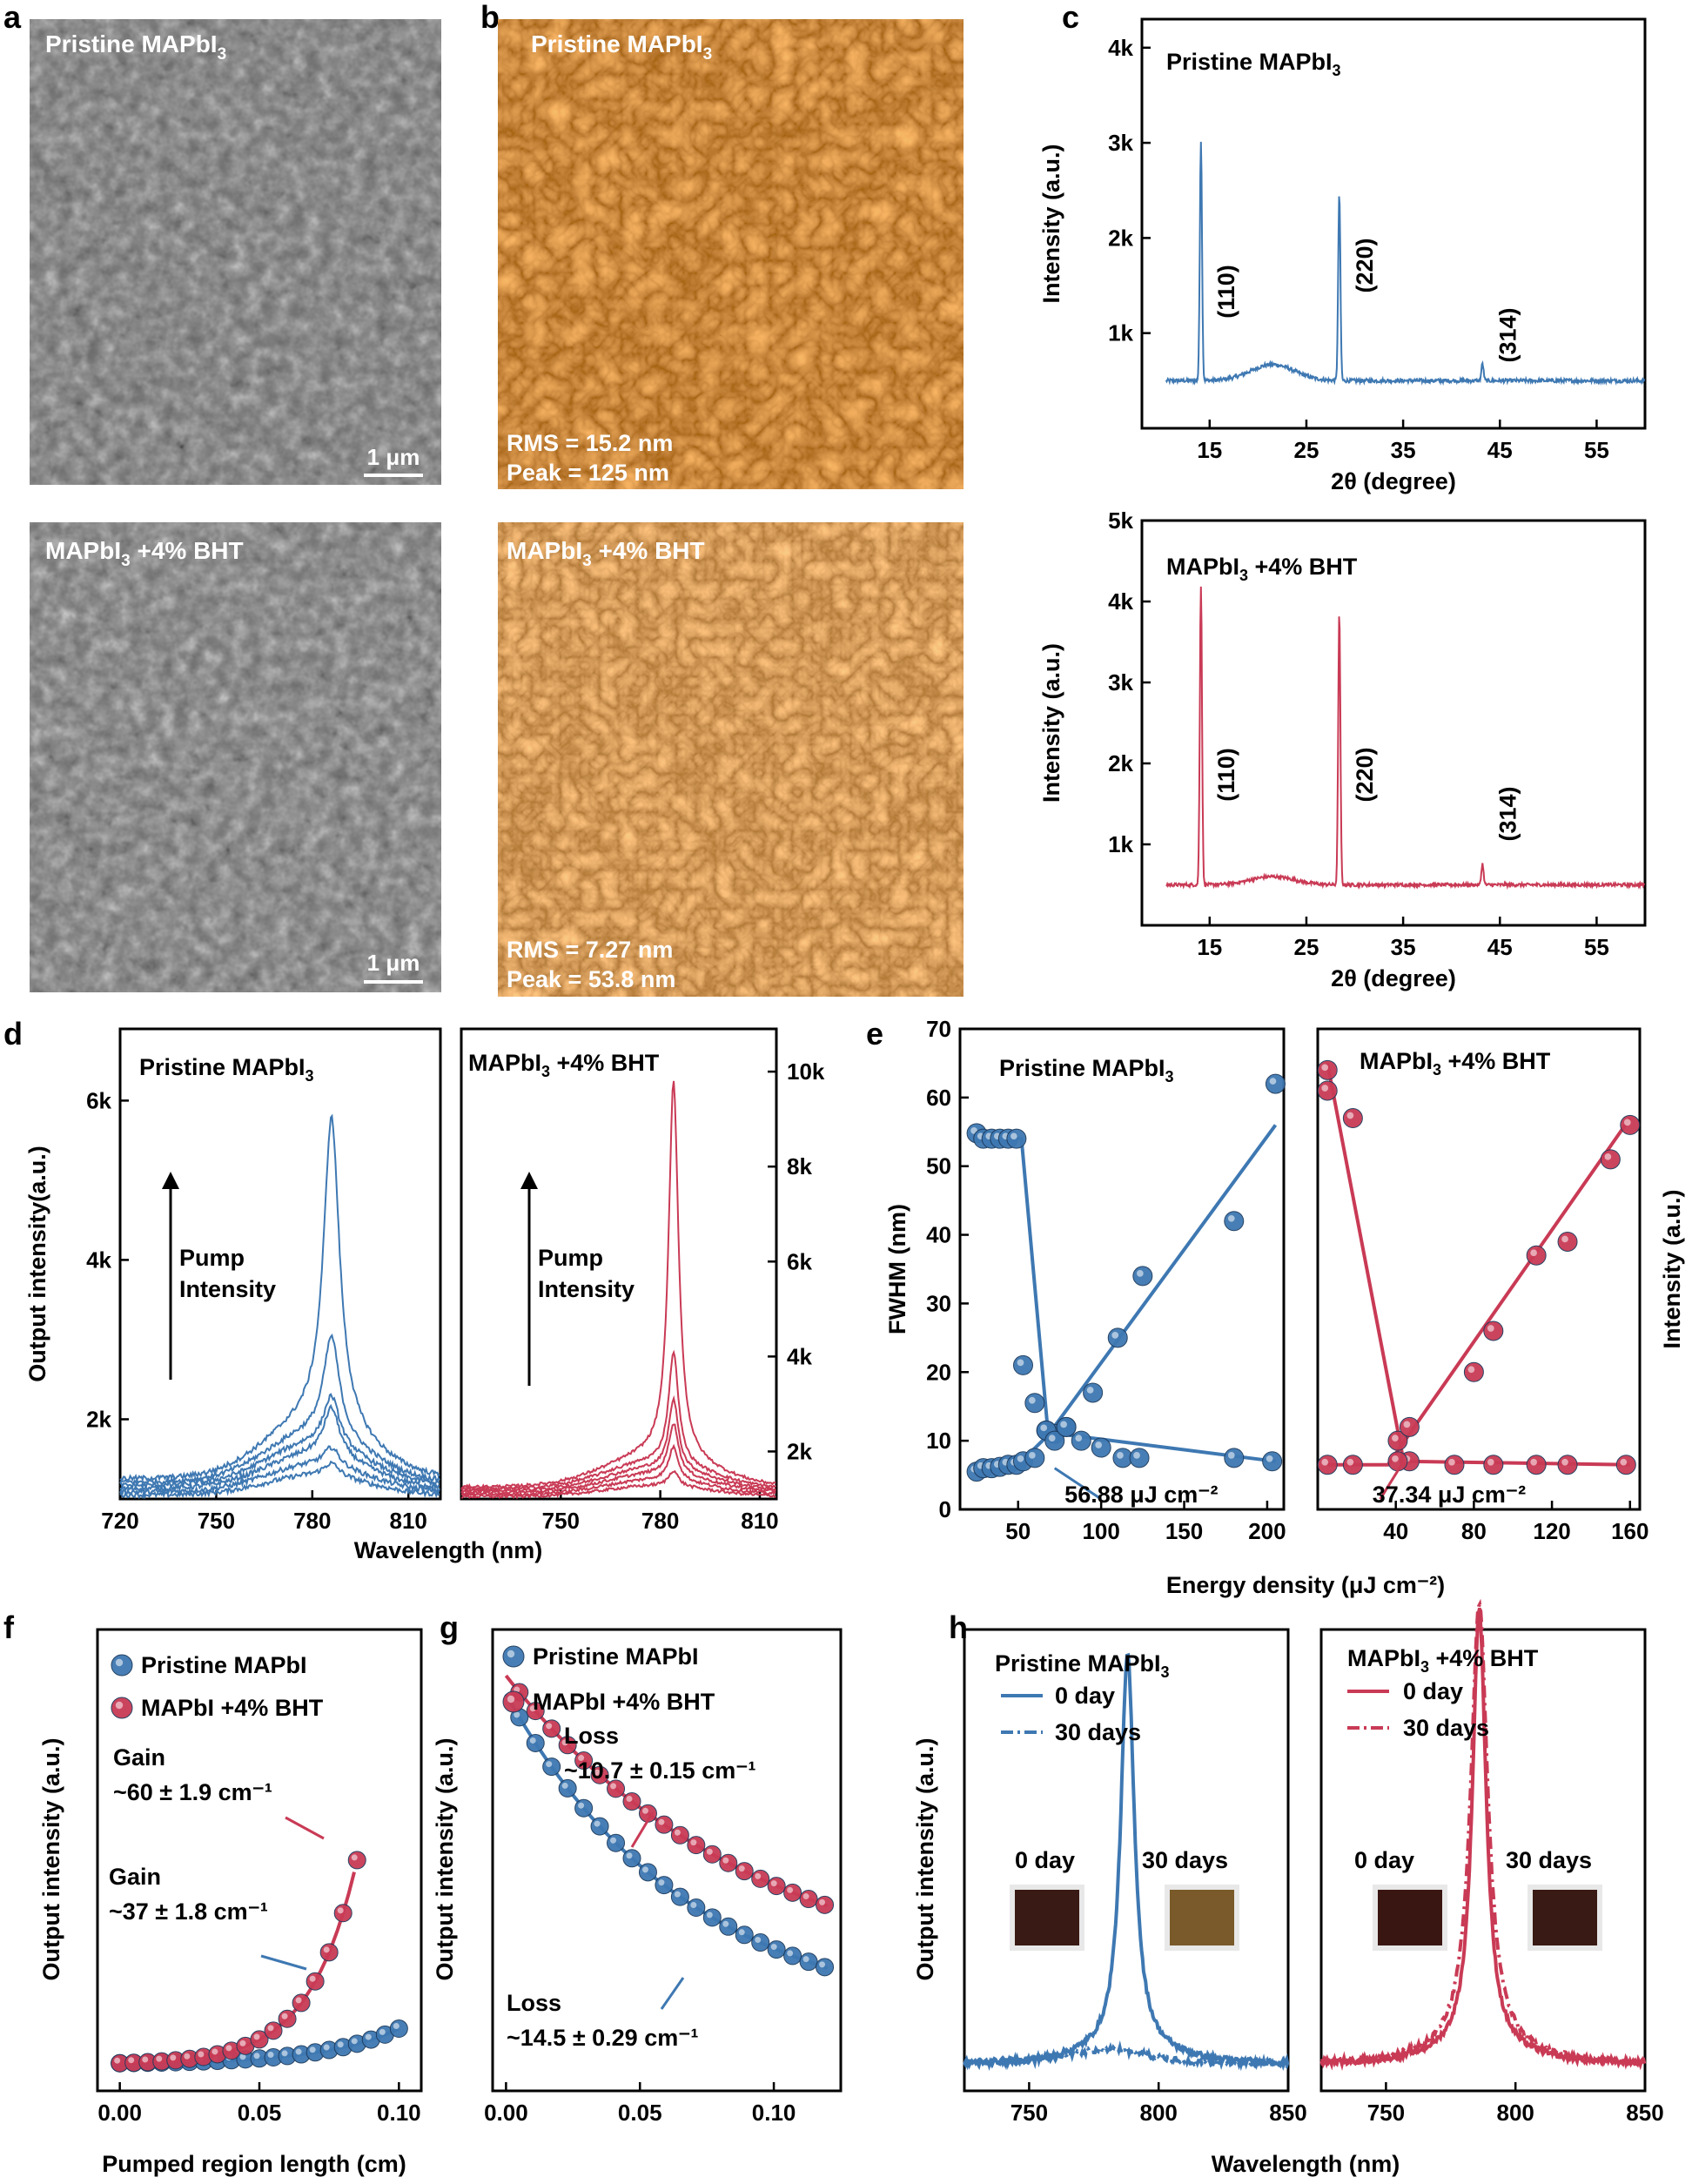  Describe the element at coordinates (1392, 1480) in the screenshot. I see `threshold-arrow` at that location.